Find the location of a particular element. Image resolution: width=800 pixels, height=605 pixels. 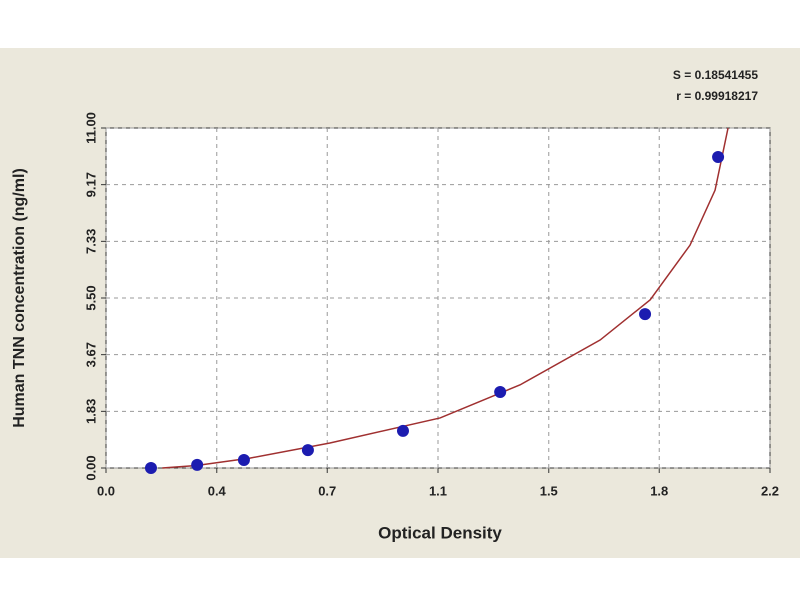

x-tick-label: 1.1 is located at coordinates (438, 490).